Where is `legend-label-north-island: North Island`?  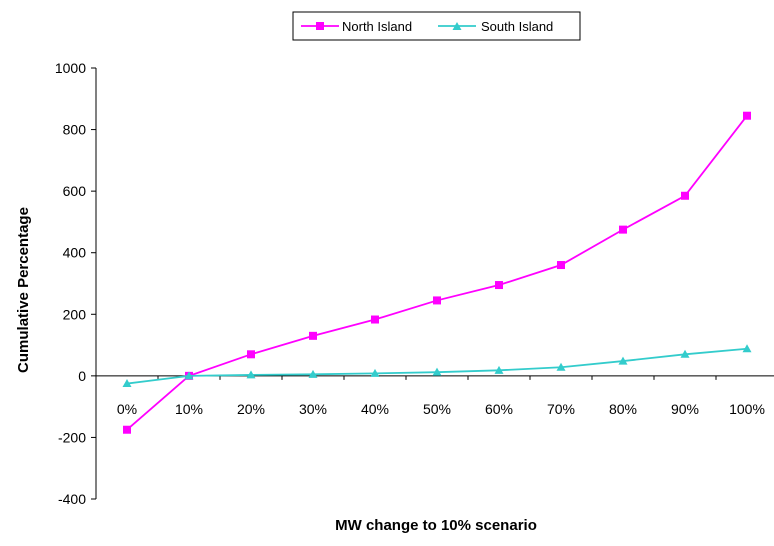 legend-label-north-island: North Island is located at coordinates (377, 26).